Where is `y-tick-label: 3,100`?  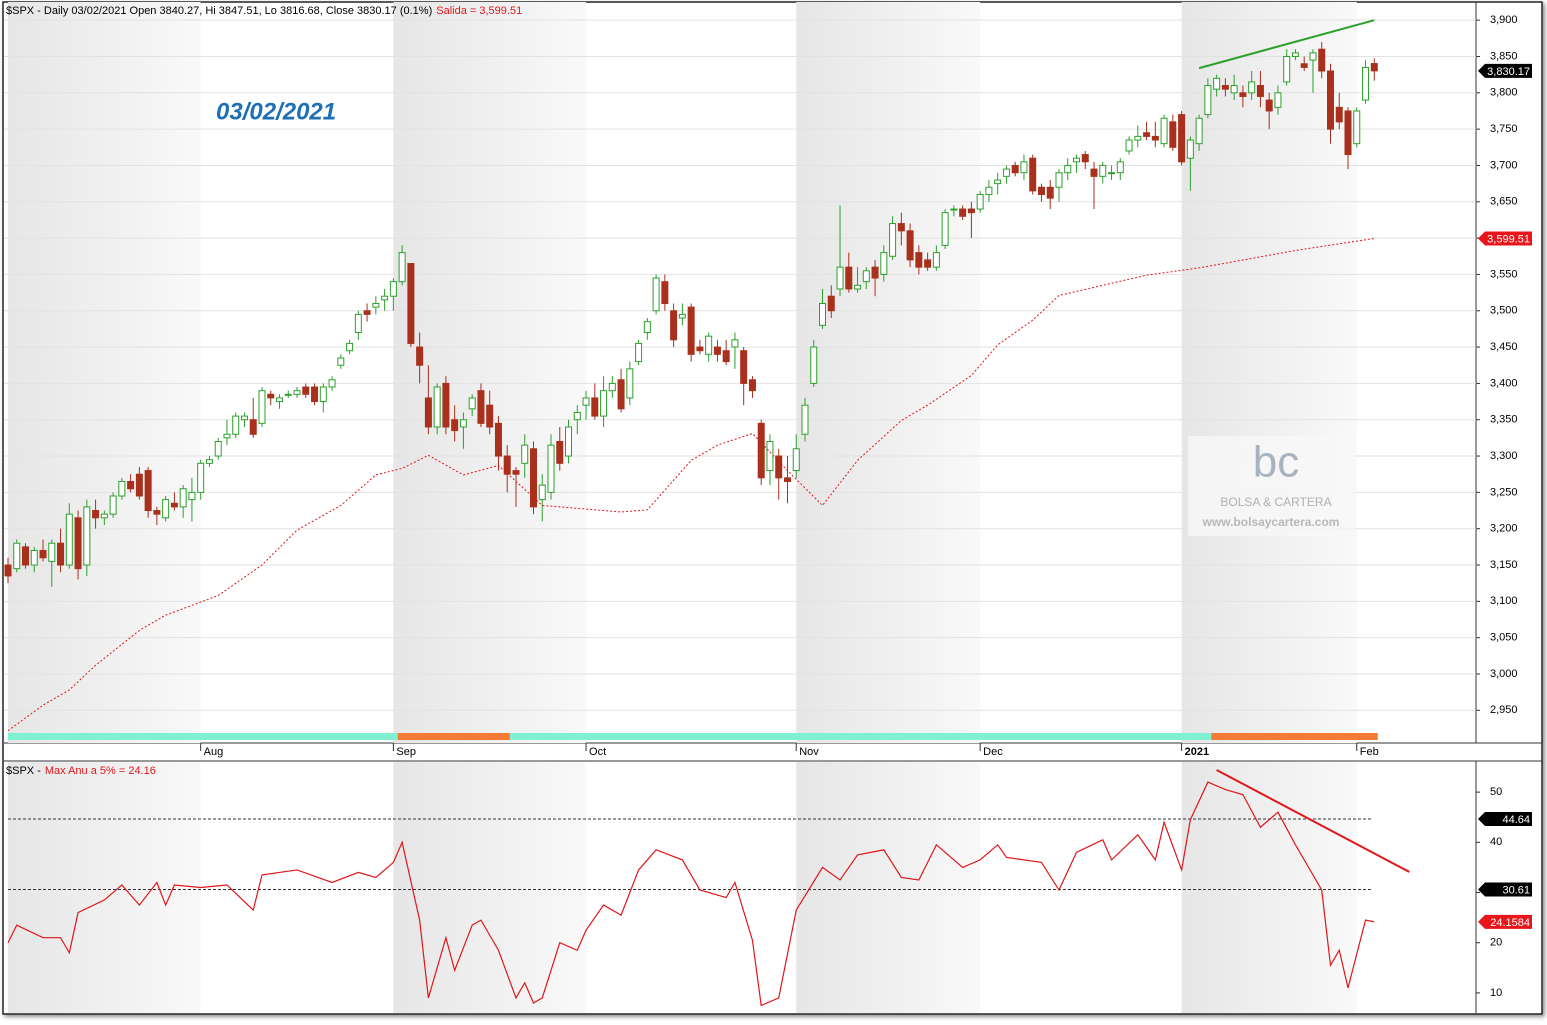
y-tick-label: 3,100 is located at coordinates (1504, 601).